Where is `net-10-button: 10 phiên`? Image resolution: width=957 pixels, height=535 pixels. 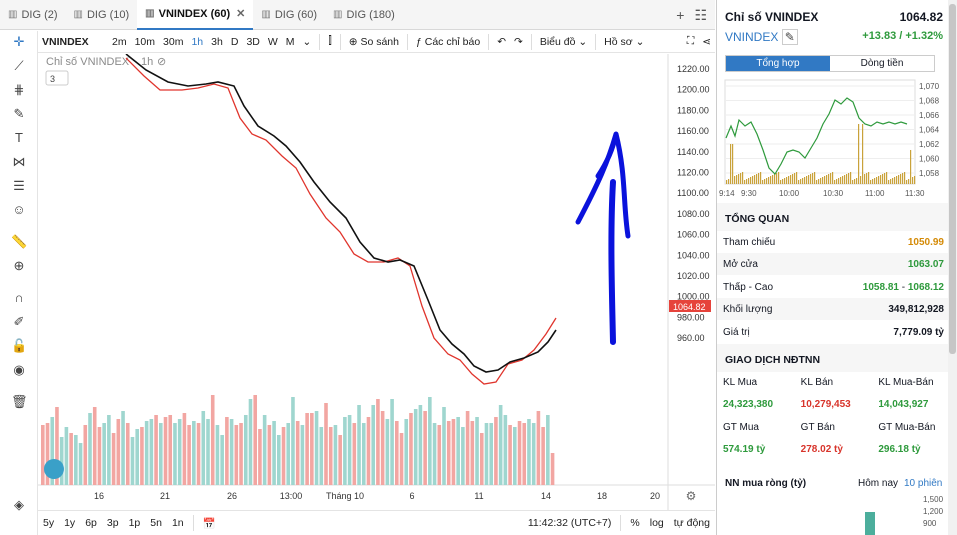 net-10-button: 10 phiên is located at coordinates (923, 483).